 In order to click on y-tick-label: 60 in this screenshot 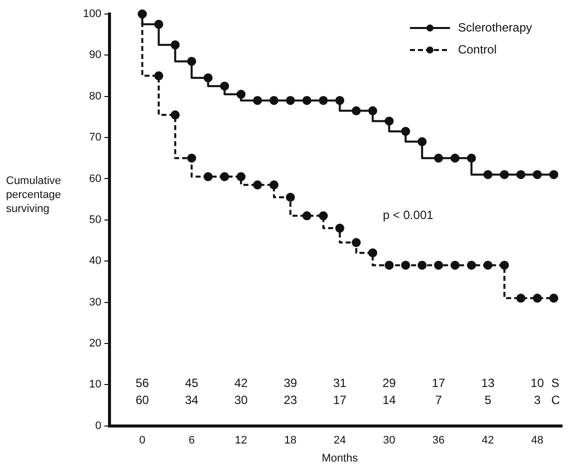, I will do `click(95, 178)`.